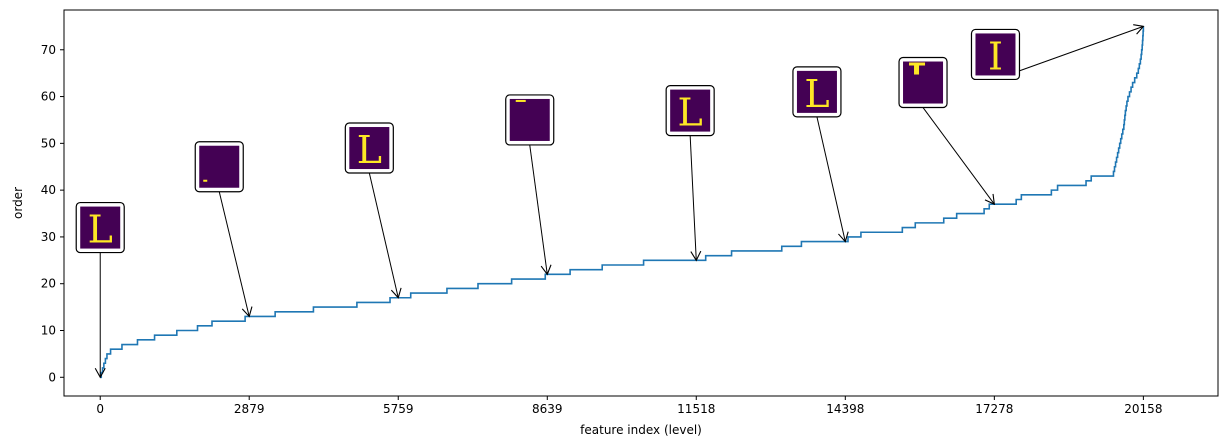 The height and width of the screenshot is (448, 1229). Describe the element at coordinates (48, 284) in the screenshot. I see `y-tick-label: 20` at that location.